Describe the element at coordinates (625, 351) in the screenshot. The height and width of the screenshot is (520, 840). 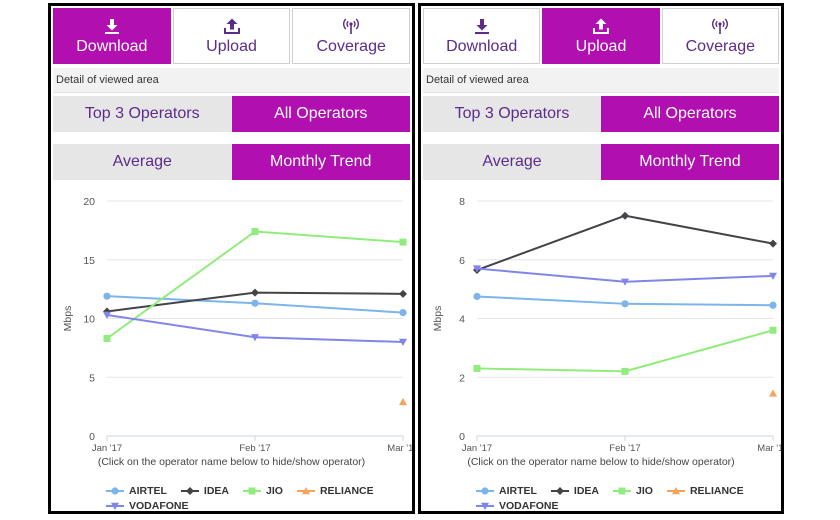
I see `series-jio-line` at that location.